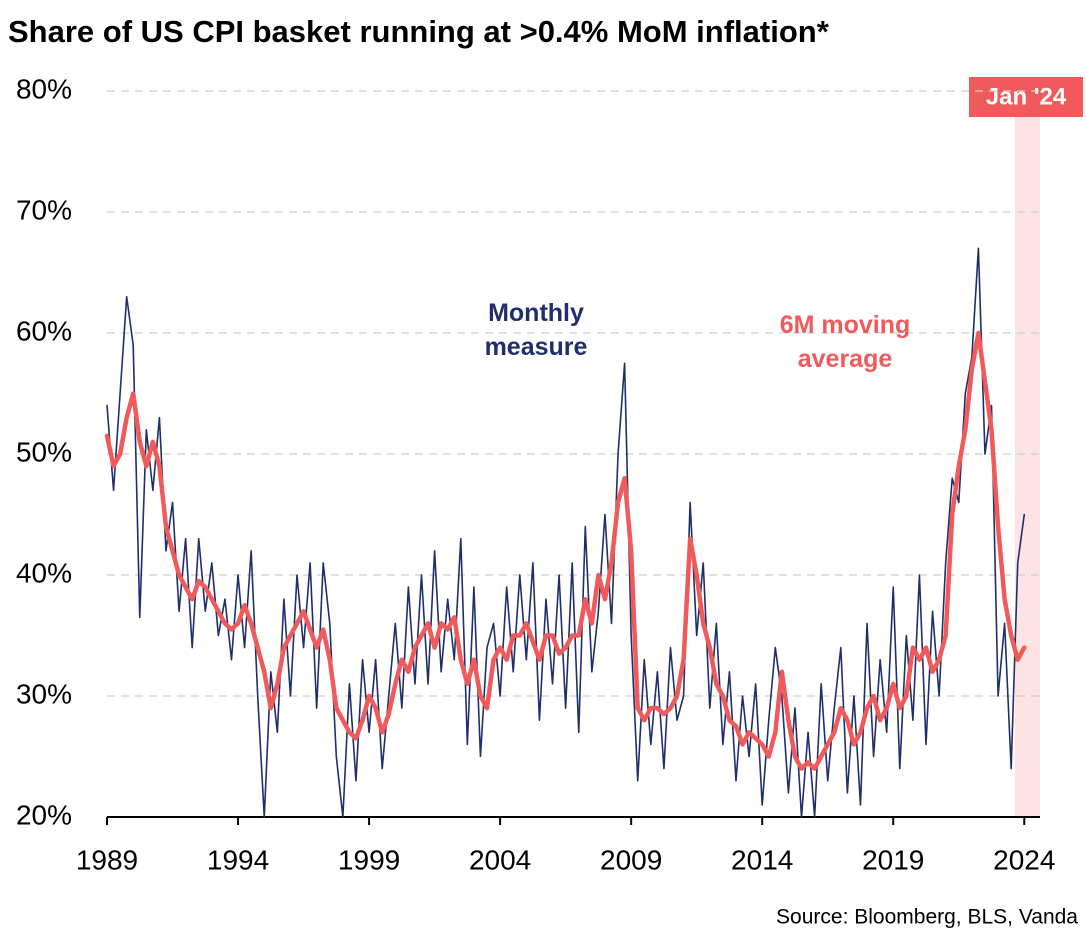 The image size is (1086, 939). What do you see at coordinates (44, 693) in the screenshot?
I see `y-tick-label: 30%` at bounding box center [44, 693].